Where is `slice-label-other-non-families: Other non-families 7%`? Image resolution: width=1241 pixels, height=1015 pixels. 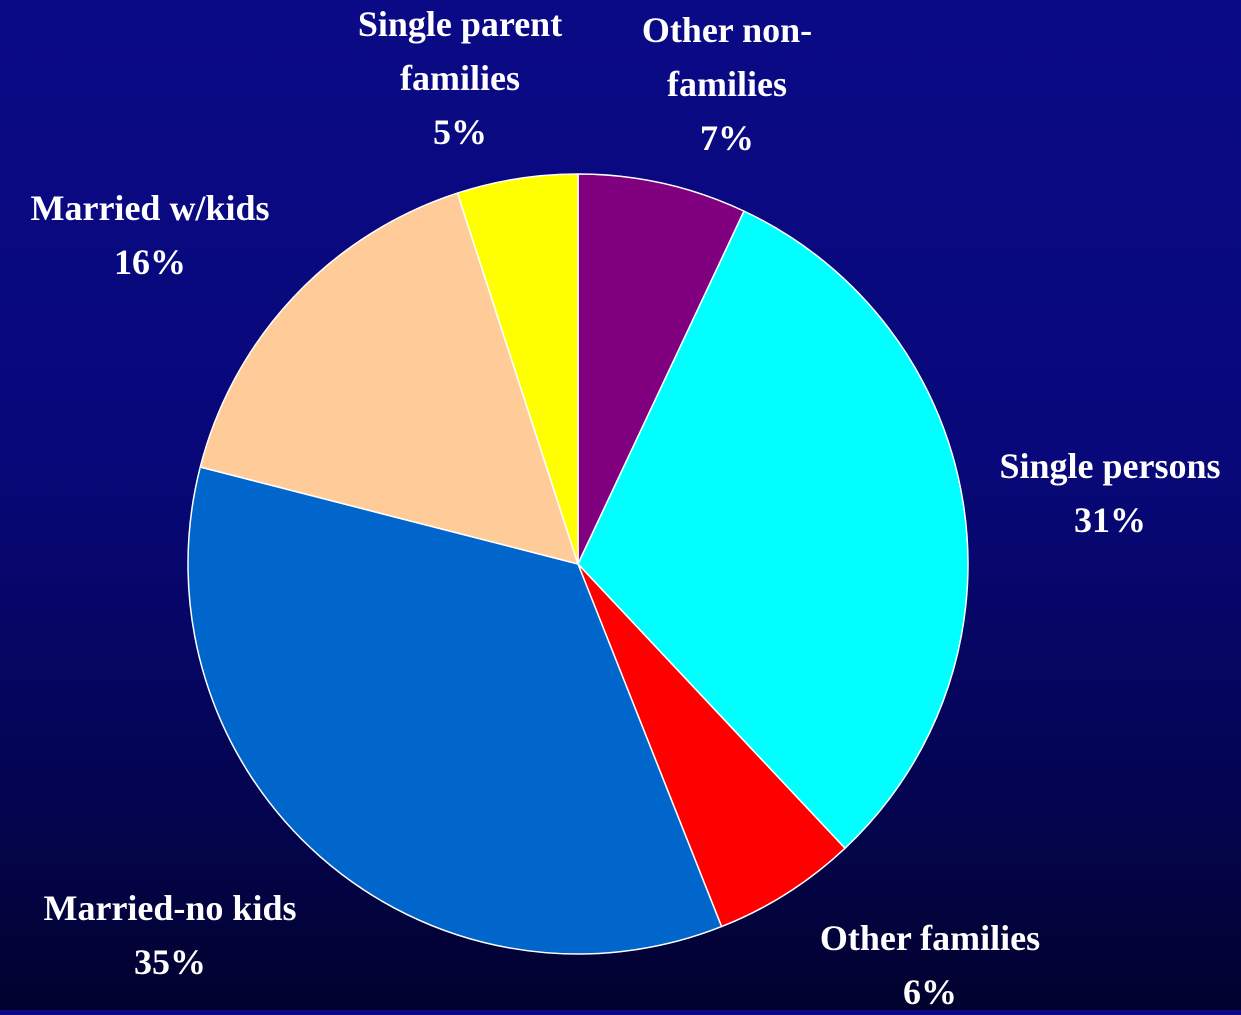 slice-label-other-non-families: Other non-families 7% is located at coordinates (727, 84).